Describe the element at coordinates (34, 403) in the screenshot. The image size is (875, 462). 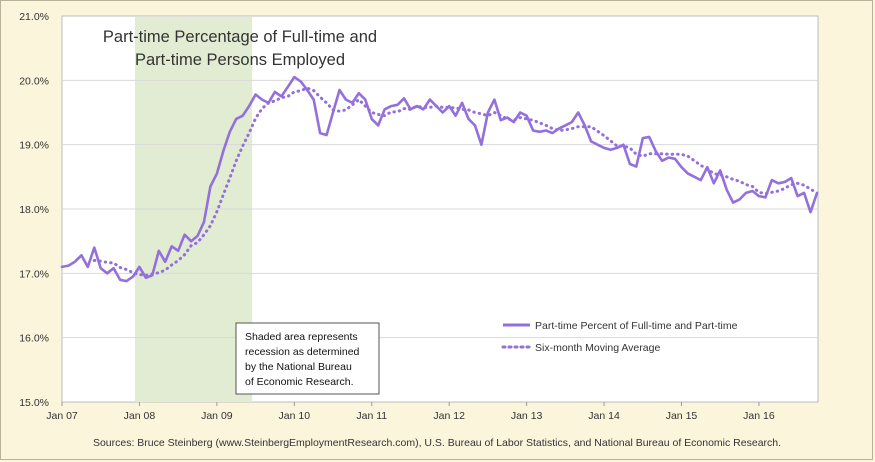
I see `y-tick-label: 15.0%` at that location.